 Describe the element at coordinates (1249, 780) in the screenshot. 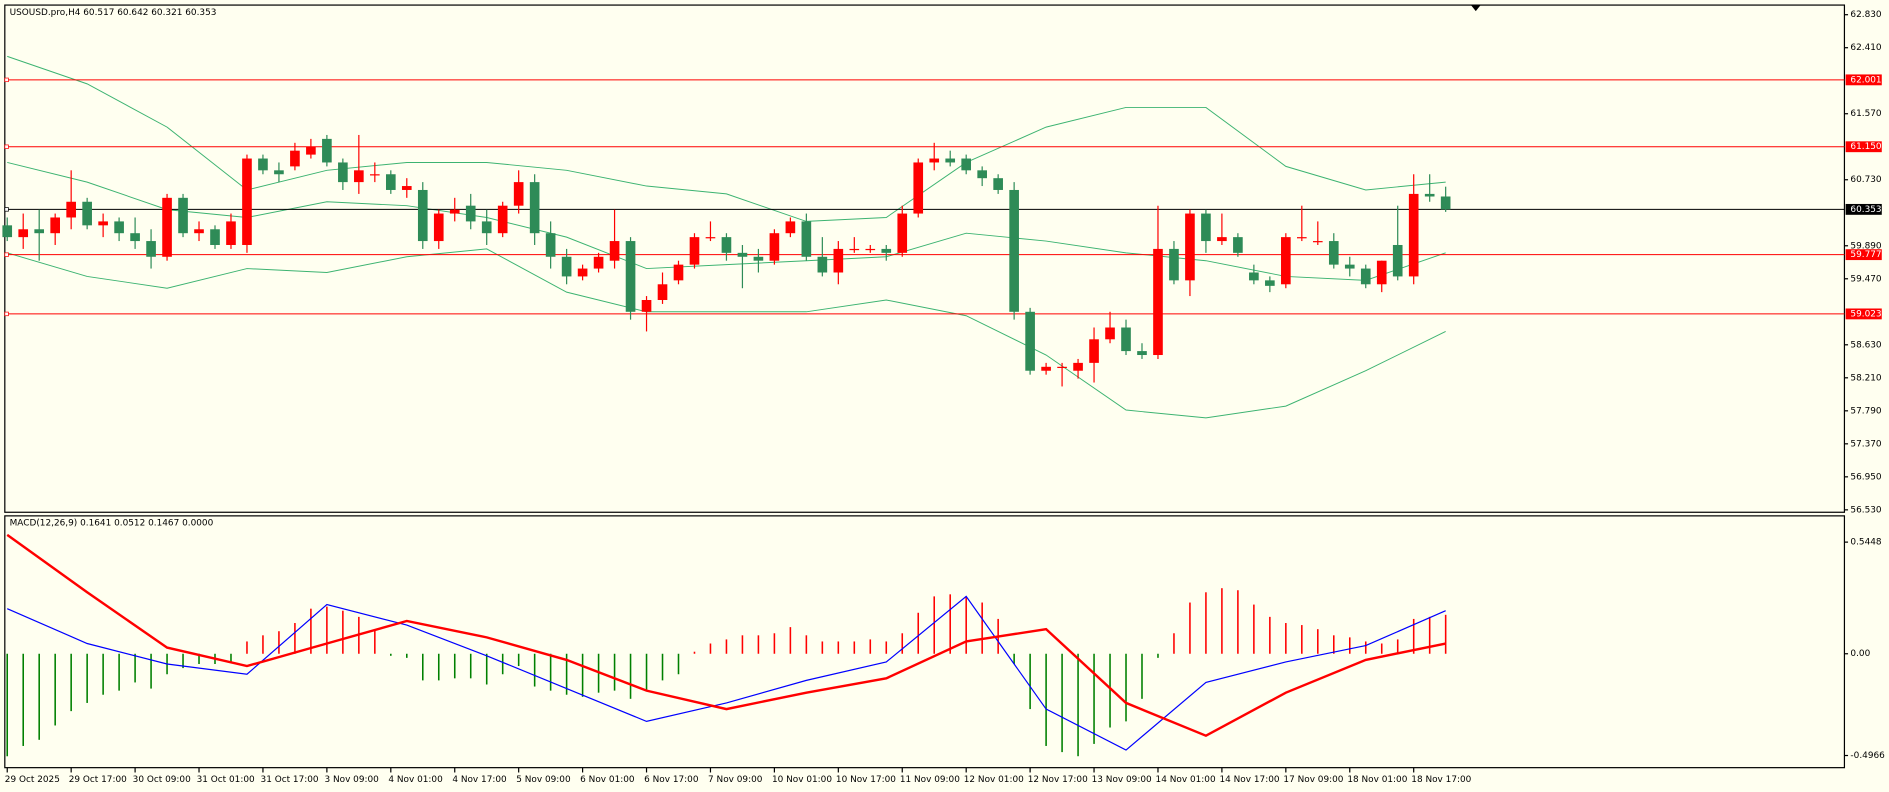

I see `x-tick-label: 14 Nov 17:00` at that location.